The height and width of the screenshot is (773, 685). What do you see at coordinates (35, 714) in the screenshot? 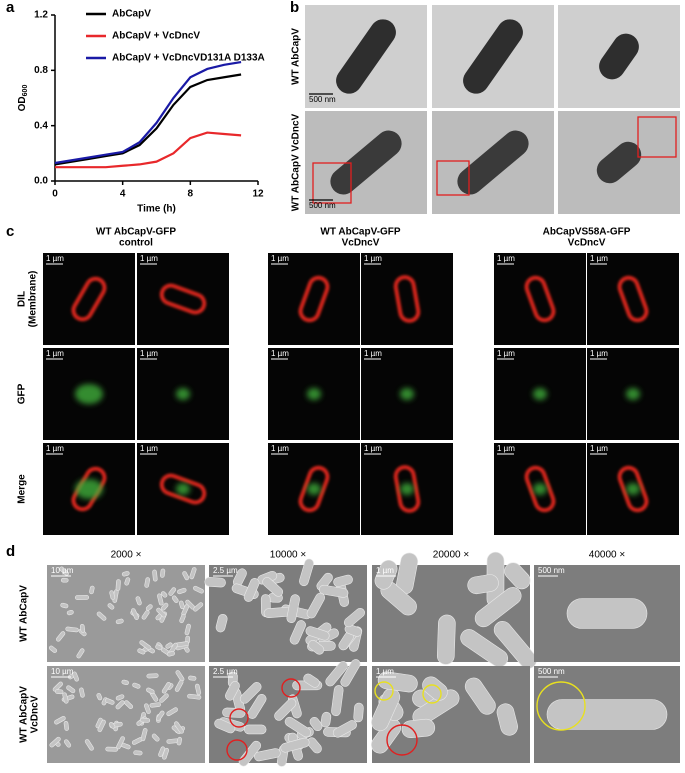
I see `row-label: VcDncV` at bounding box center [35, 714].